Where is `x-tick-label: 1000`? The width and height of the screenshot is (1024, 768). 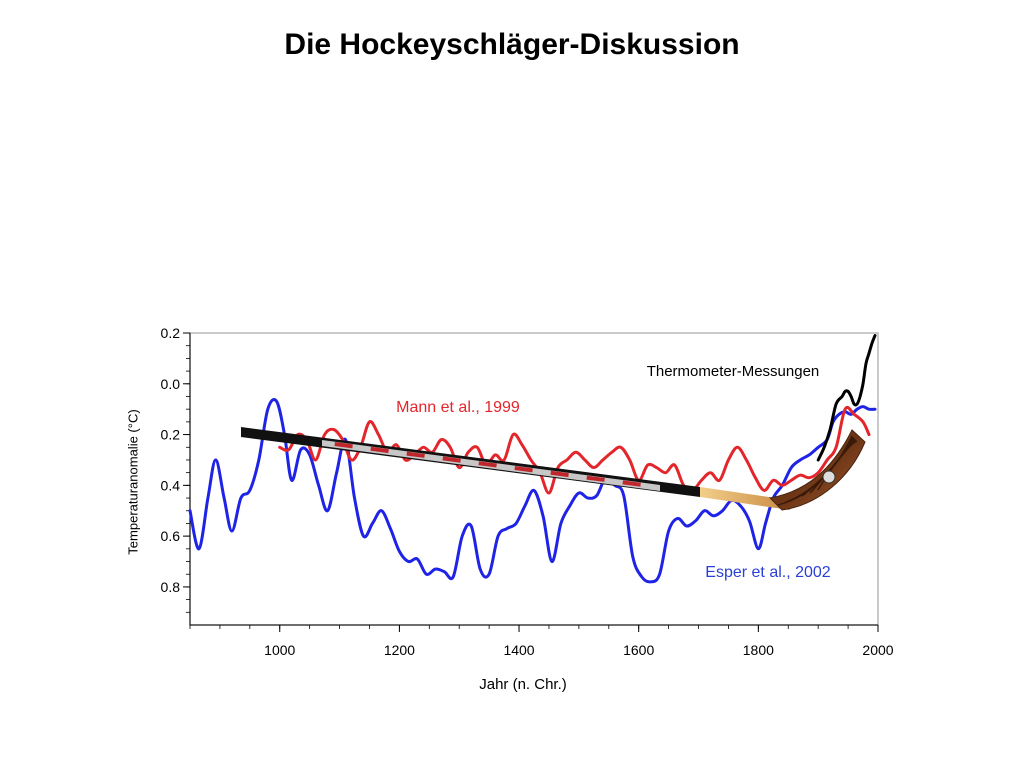
x-tick-label: 1000 is located at coordinates (279, 650).